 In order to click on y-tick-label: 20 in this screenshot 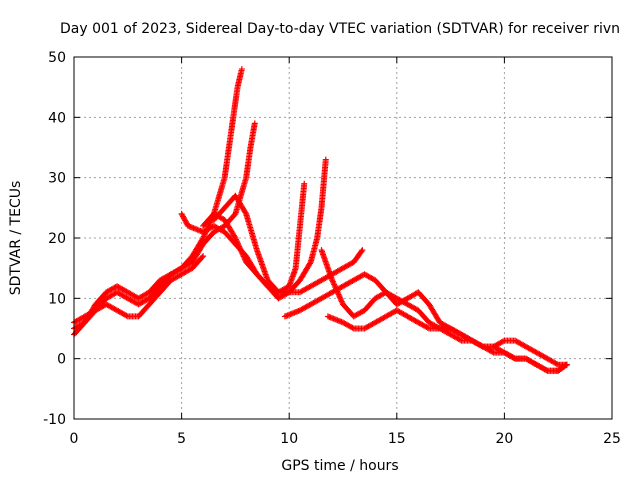, I will do `click(57, 239)`.